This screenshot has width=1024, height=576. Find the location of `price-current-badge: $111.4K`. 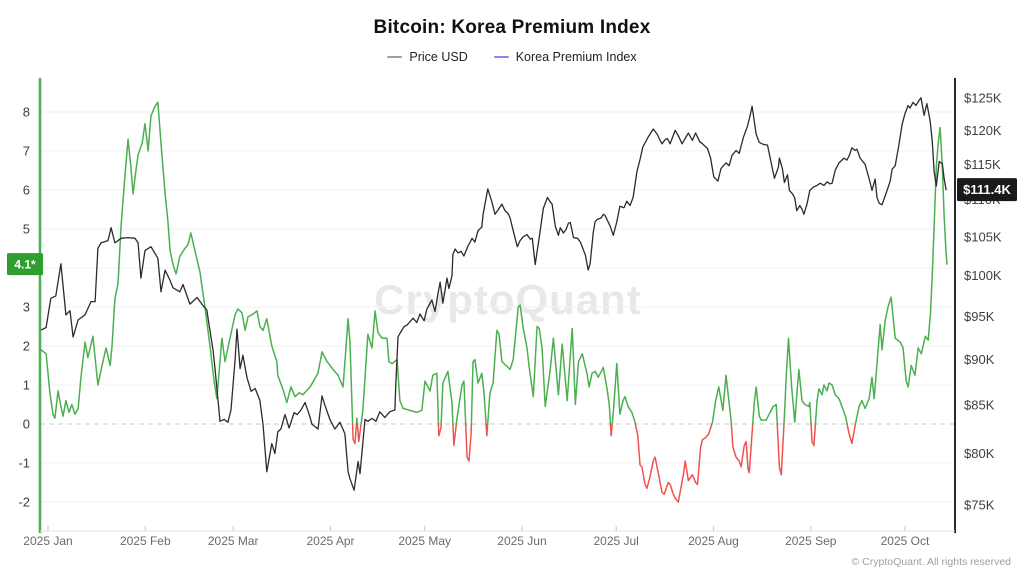

price-current-badge: $111.4K is located at coordinates (987, 190).